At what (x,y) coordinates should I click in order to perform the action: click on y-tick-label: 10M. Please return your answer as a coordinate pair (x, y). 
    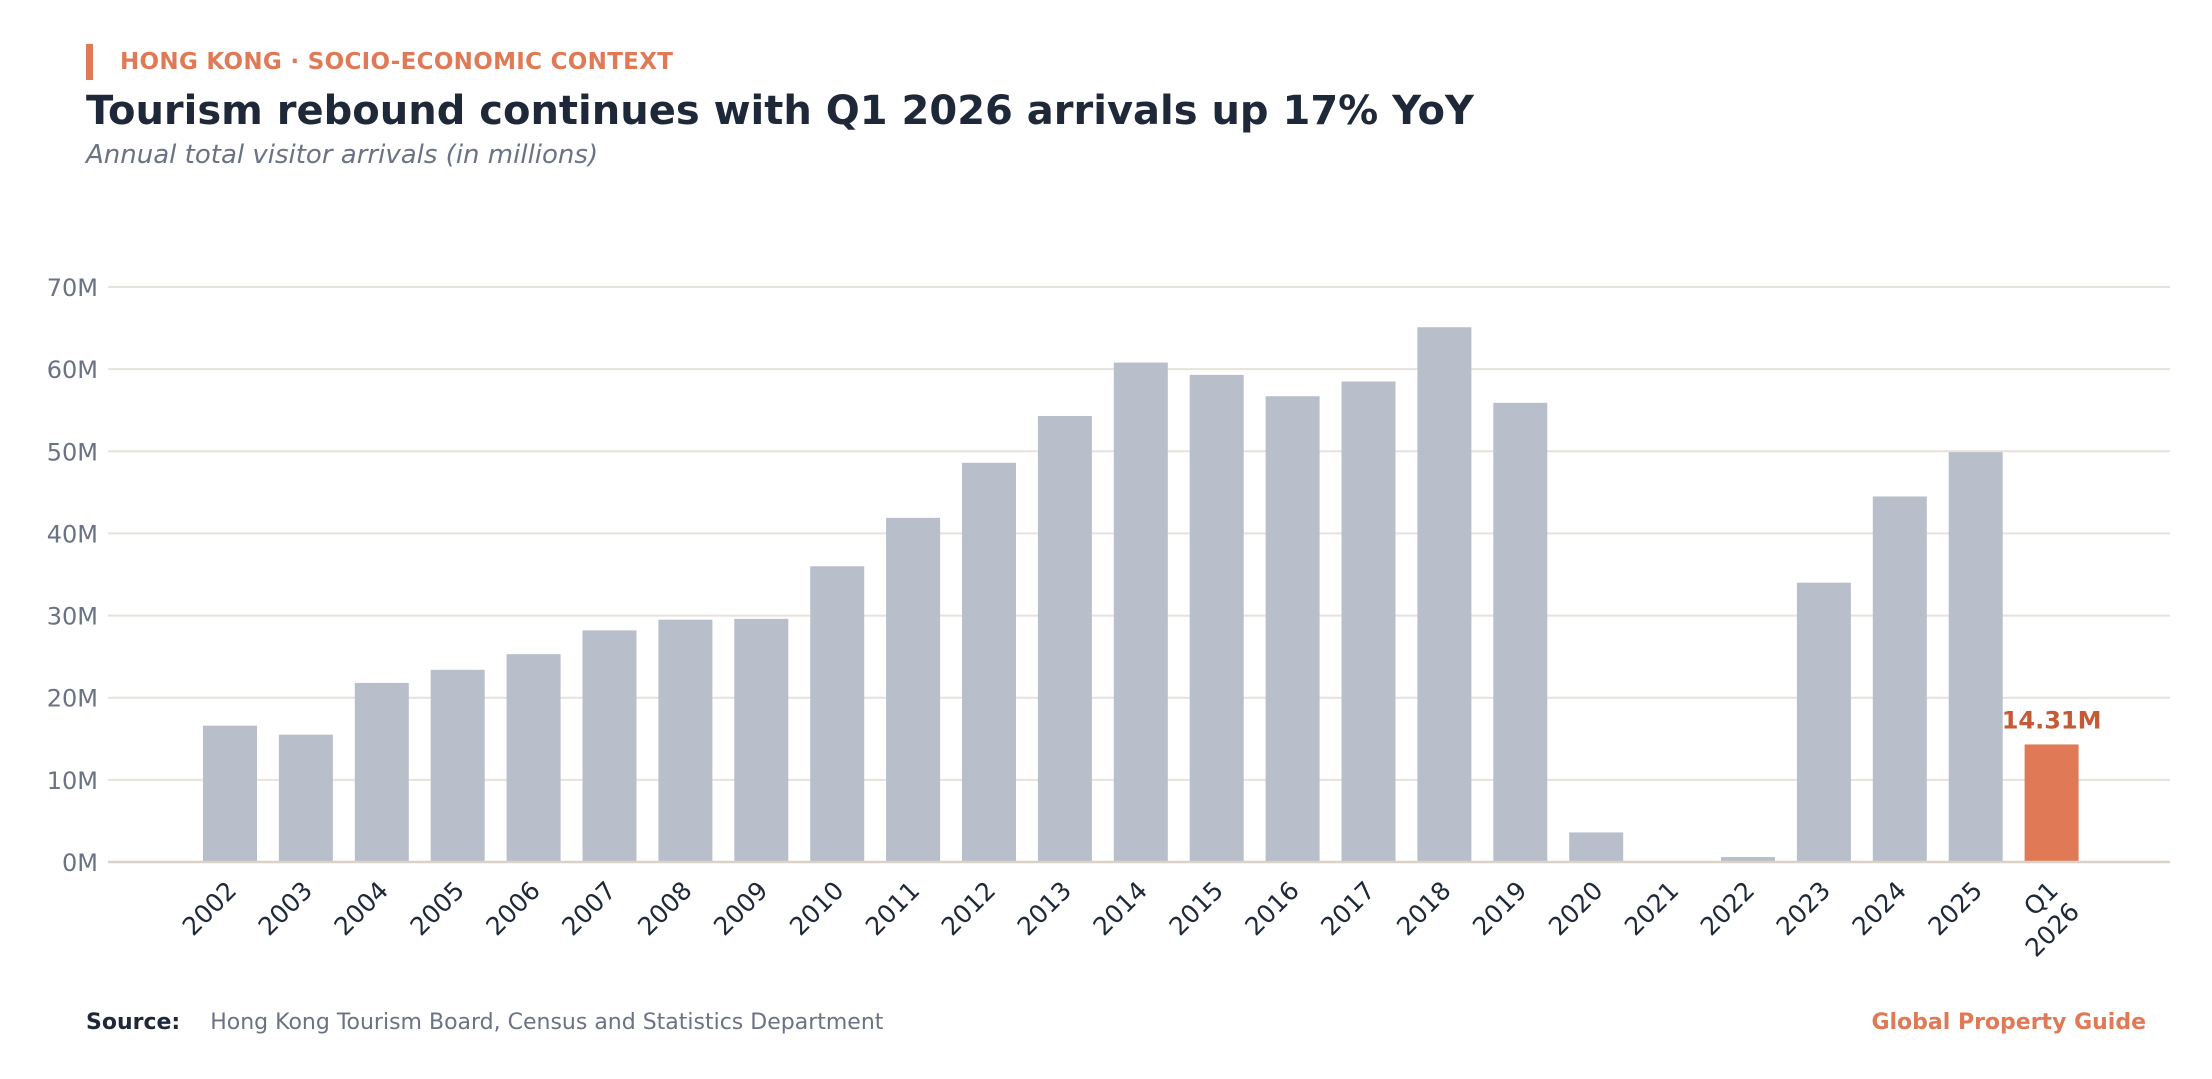
    Looking at the image, I should click on (72, 781).